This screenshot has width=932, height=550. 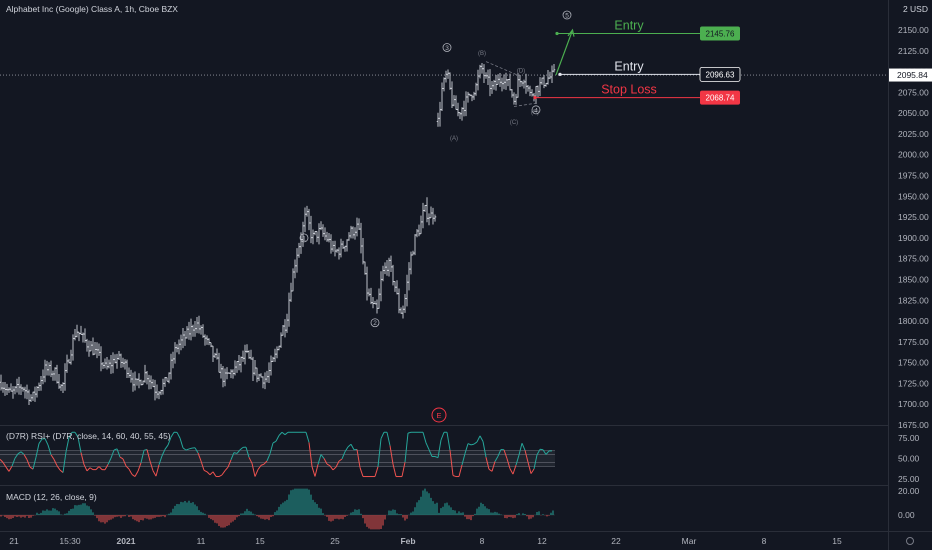 I want to click on price-axis-tick-label: 1925.00, so click(x=913, y=217).